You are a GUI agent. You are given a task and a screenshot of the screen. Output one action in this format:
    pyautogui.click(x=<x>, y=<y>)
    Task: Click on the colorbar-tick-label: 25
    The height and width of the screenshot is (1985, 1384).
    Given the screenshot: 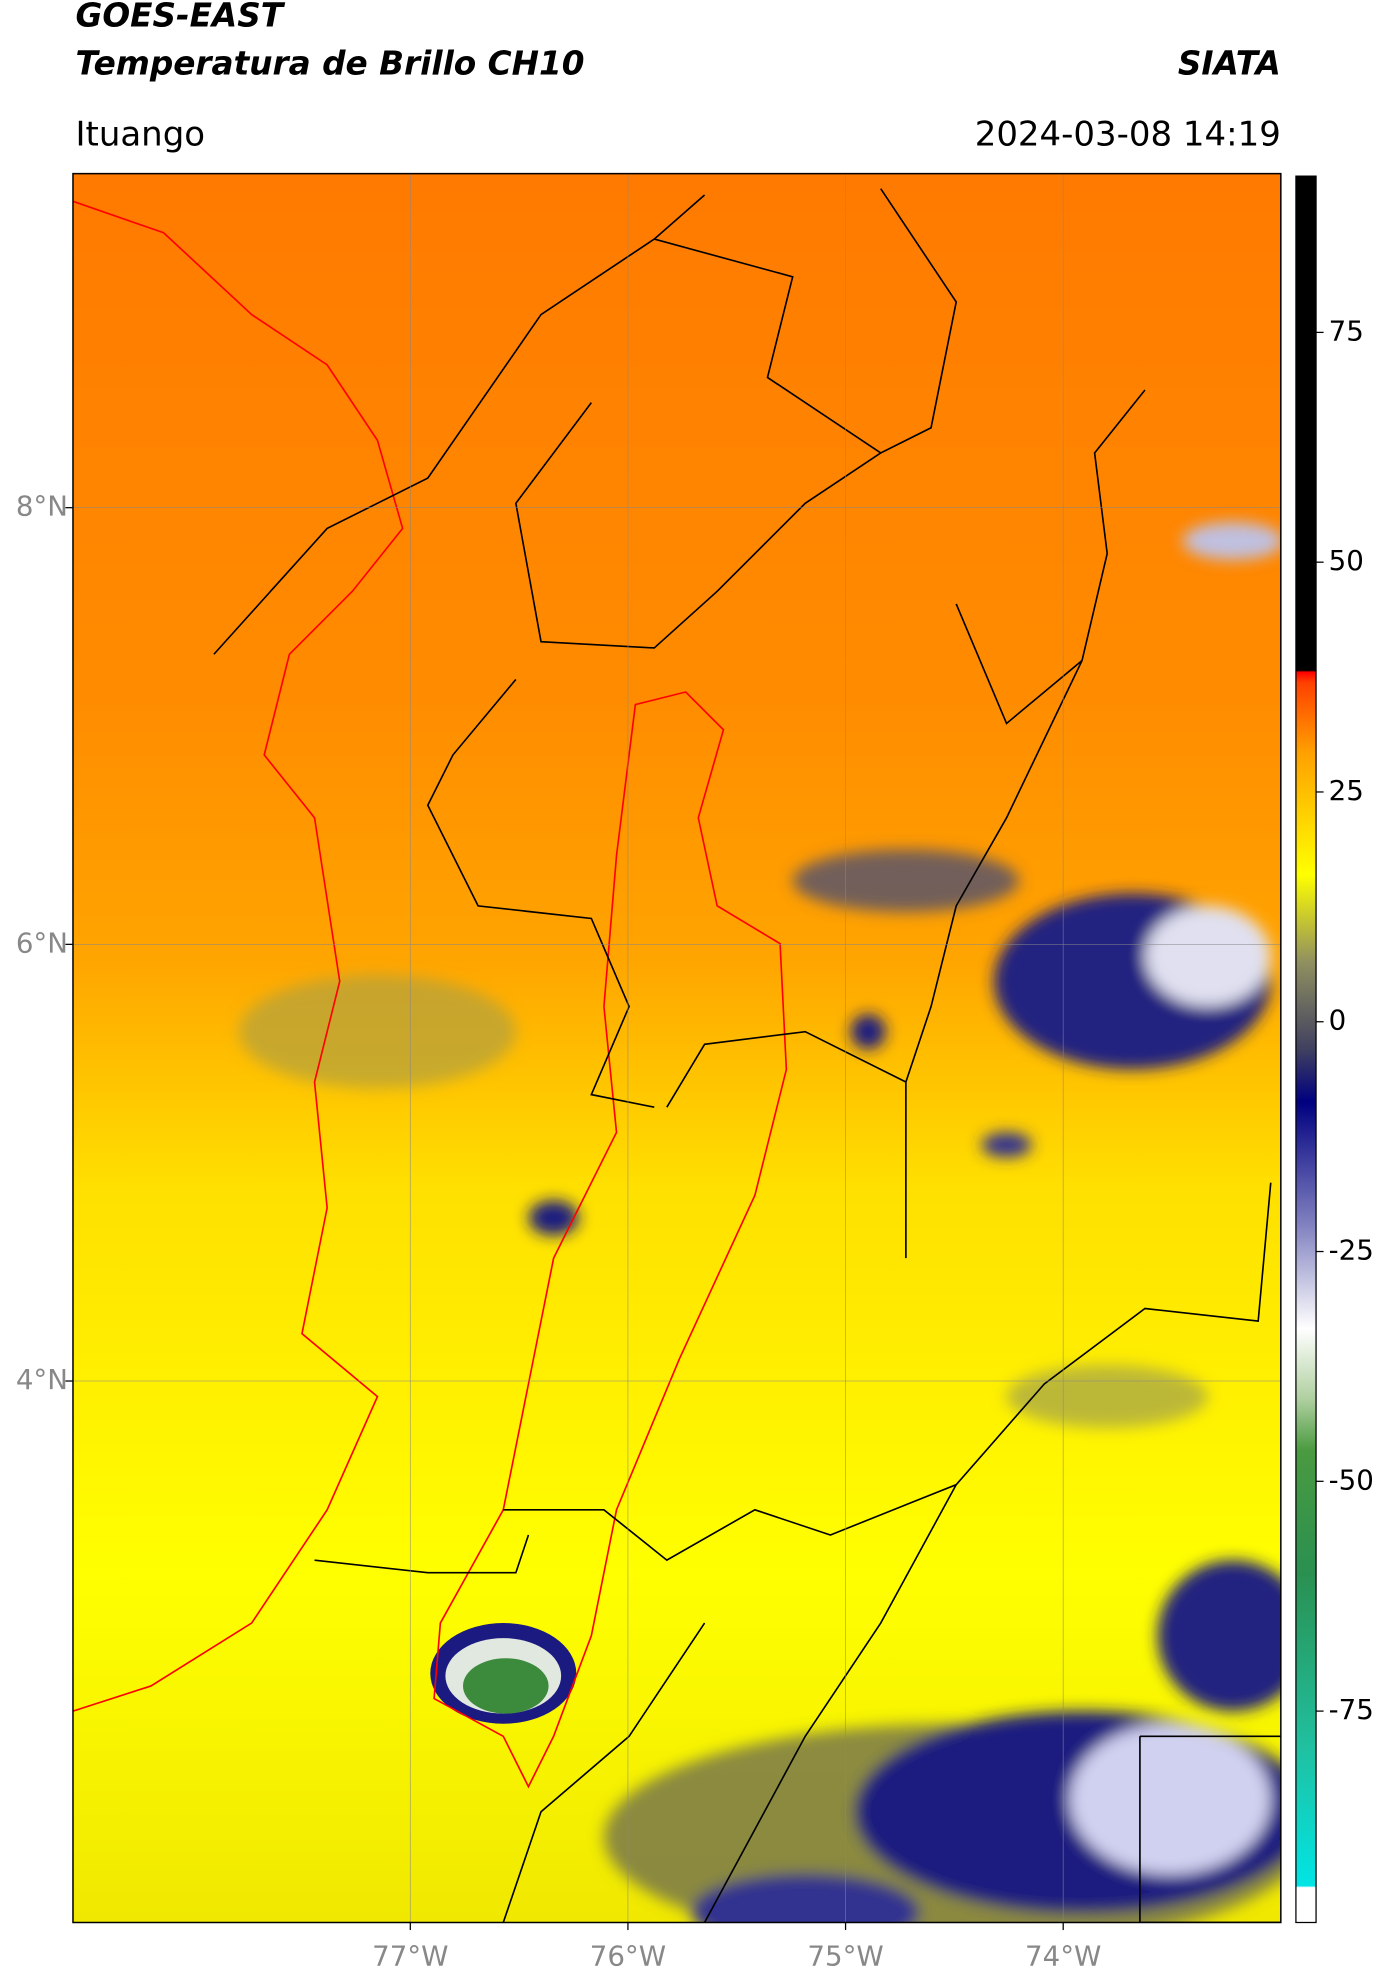 What is the action you would take?
    pyautogui.click(x=1346, y=790)
    